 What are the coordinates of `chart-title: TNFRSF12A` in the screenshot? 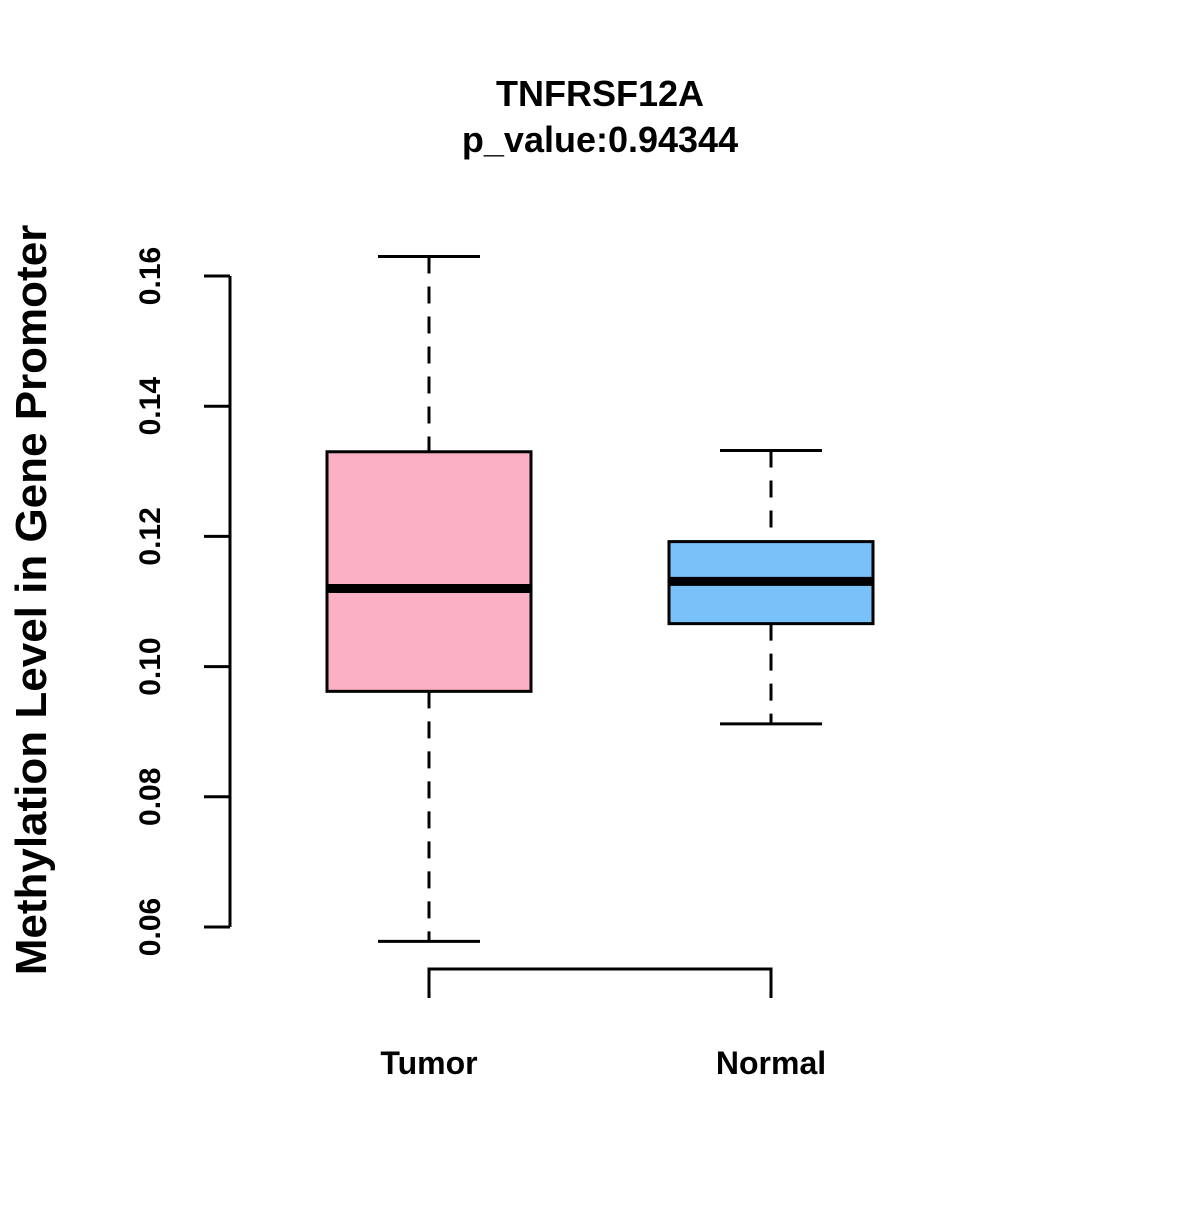 It's located at (600, 93).